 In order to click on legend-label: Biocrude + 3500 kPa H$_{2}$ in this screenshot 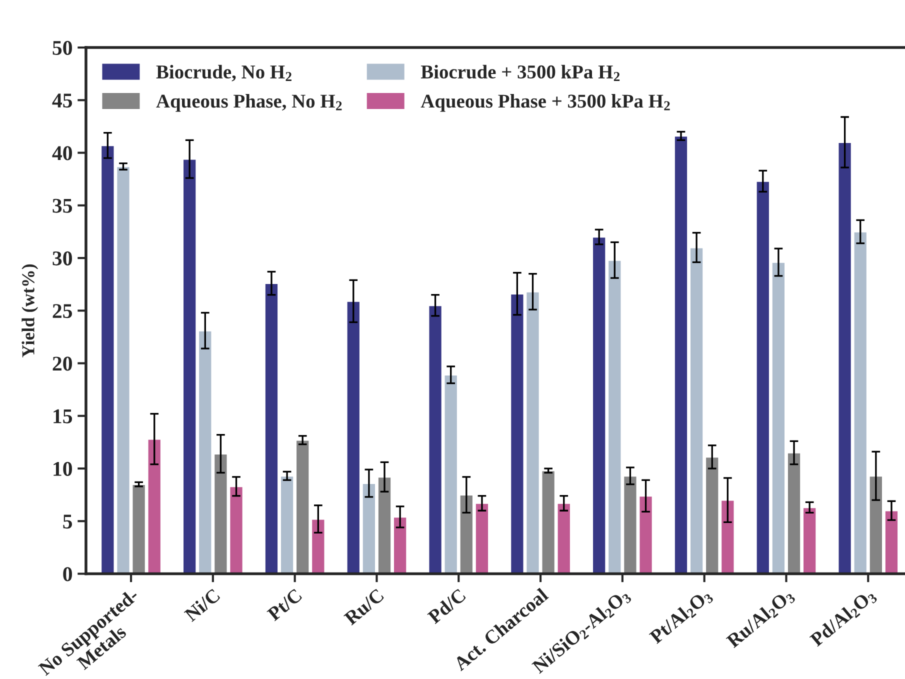, I will do `click(520, 73)`.